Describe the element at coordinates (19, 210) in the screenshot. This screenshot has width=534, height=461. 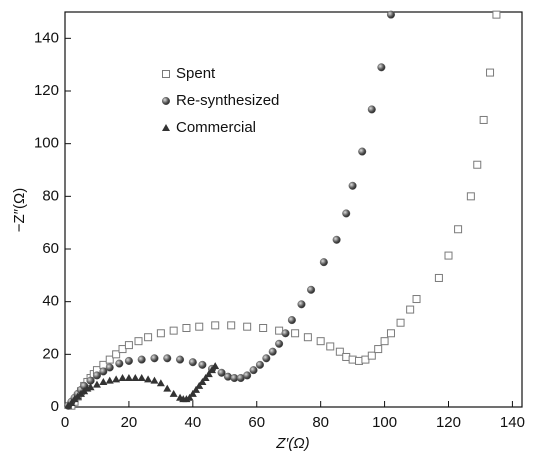
I see `y-axis-label: −Z″(Ω)` at that location.